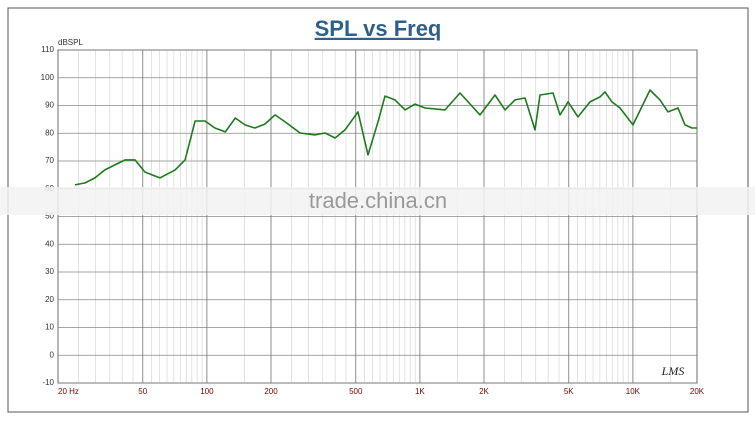 Image resolution: width=755 pixels, height=426 pixels. What do you see at coordinates (52, 354) in the screenshot?
I see `y-tick-label: 0` at bounding box center [52, 354].